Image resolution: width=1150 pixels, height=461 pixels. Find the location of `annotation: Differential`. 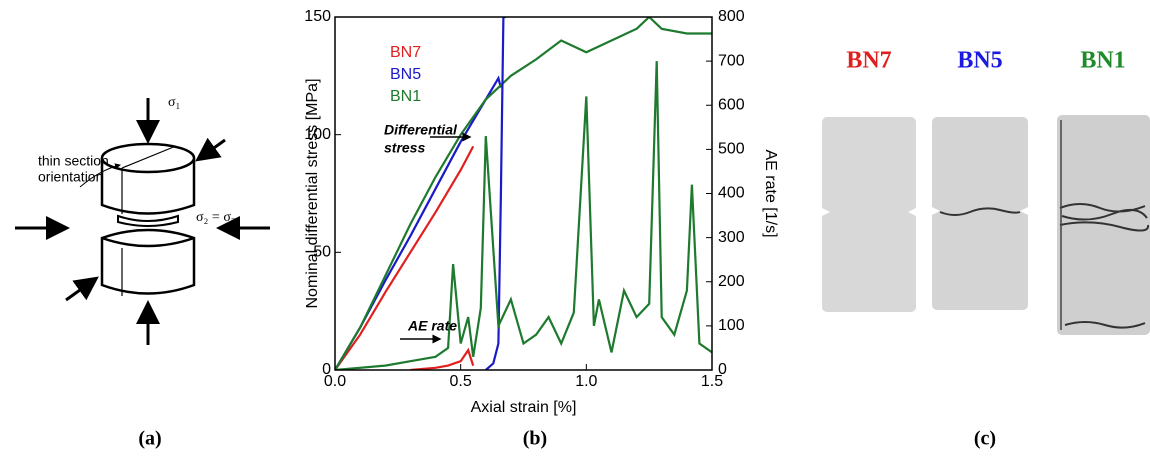

annotation: Differential is located at coordinates (421, 130).